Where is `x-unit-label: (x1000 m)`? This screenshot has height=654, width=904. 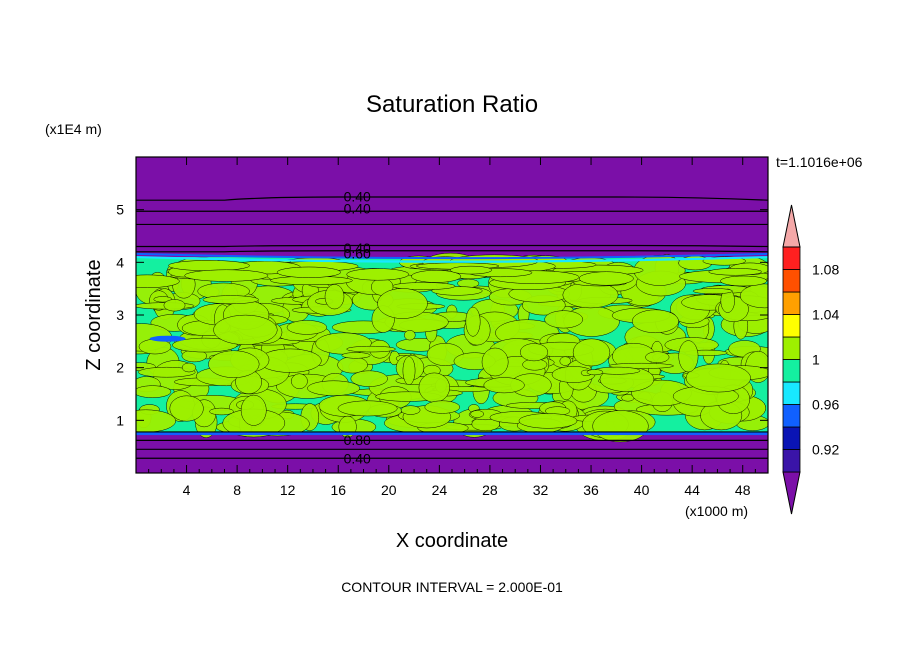 x-unit-label: (x1000 m) is located at coordinates (716, 511).